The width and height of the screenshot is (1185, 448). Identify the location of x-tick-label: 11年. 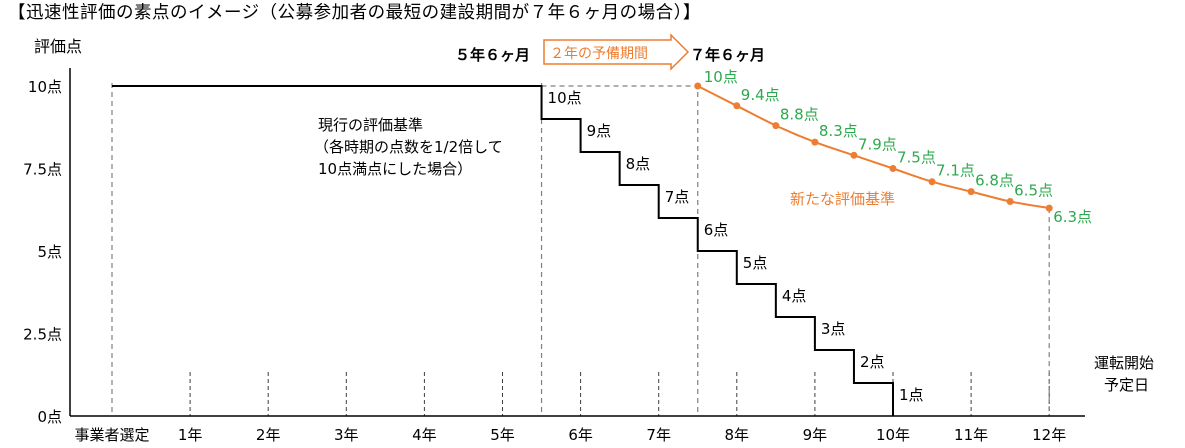
(971, 435).